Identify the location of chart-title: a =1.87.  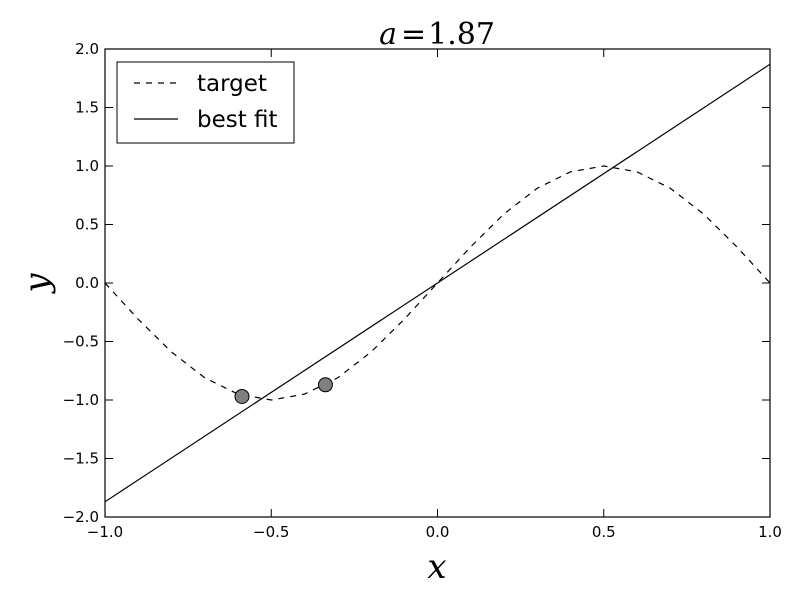
(437, 34).